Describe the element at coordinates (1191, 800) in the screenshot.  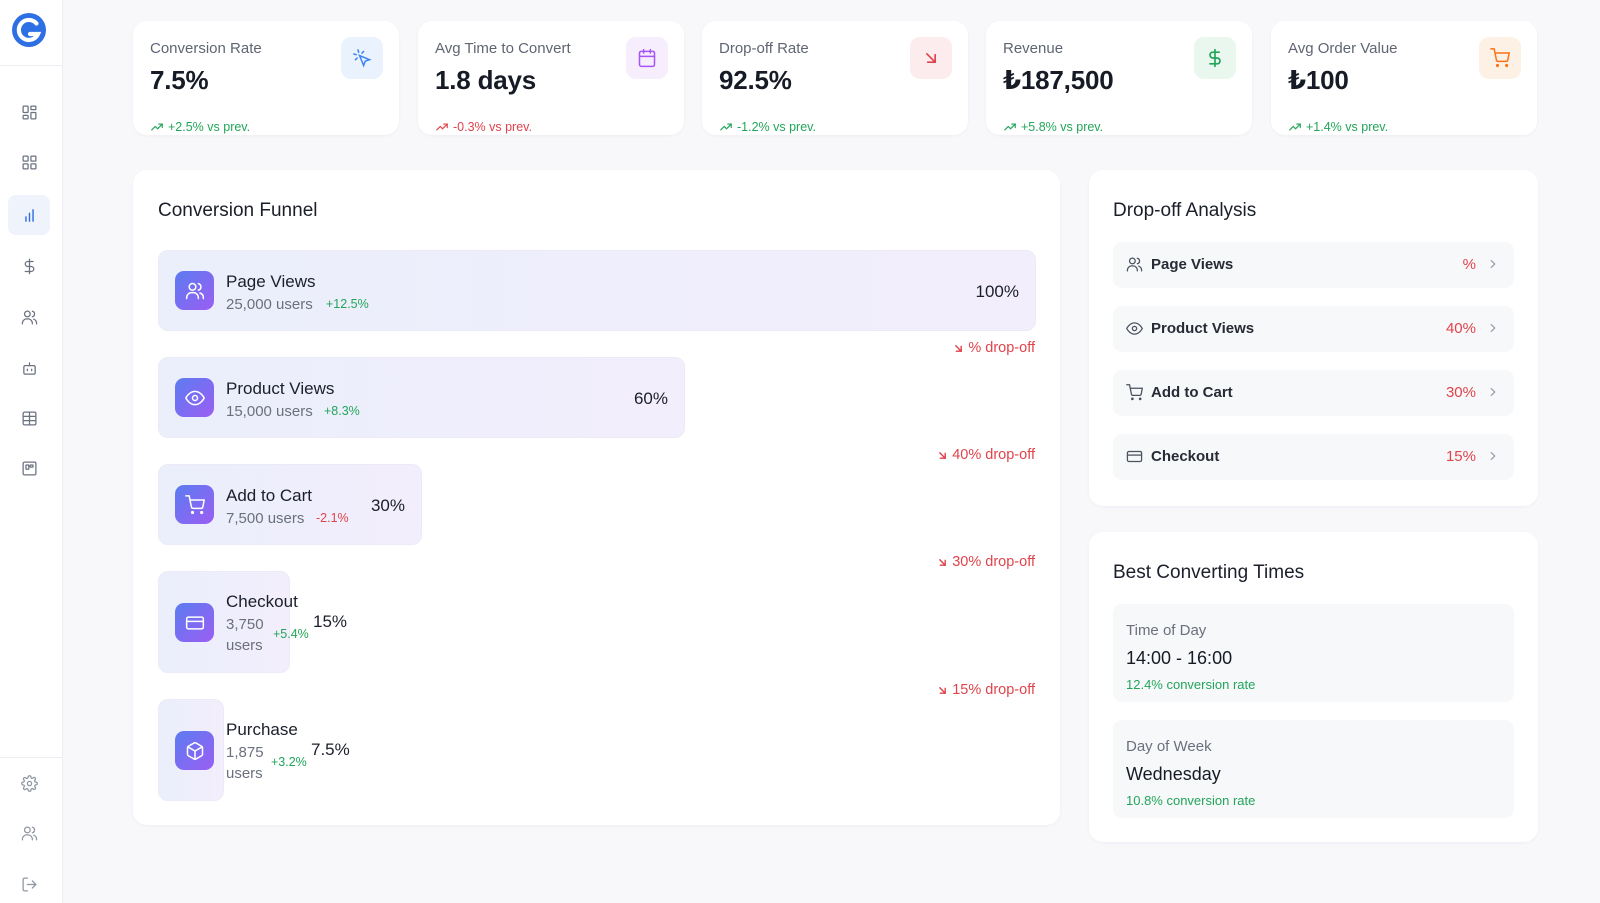
I see `best-time-rate: 10.8% conversion rate` at that location.